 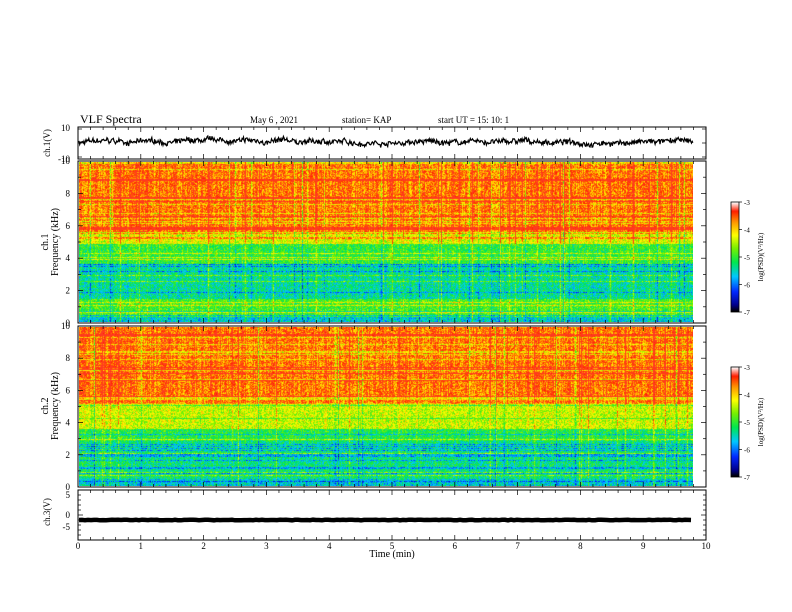 I want to click on x-tick-label: 3, so click(x=266, y=546).